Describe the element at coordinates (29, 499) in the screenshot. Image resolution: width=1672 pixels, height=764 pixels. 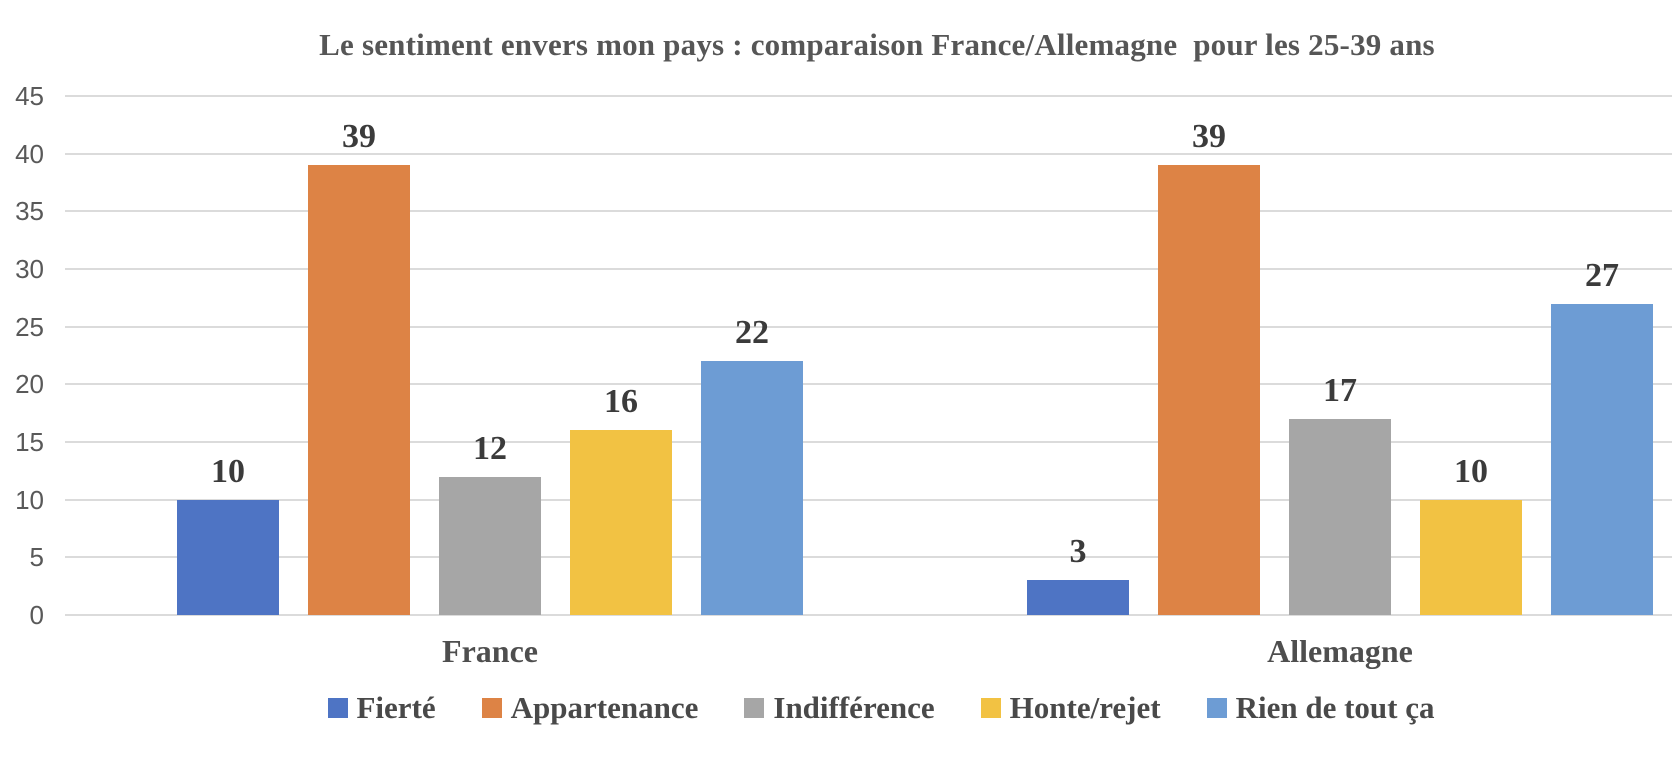
I see `y-axis-tick-10: 10` at that location.